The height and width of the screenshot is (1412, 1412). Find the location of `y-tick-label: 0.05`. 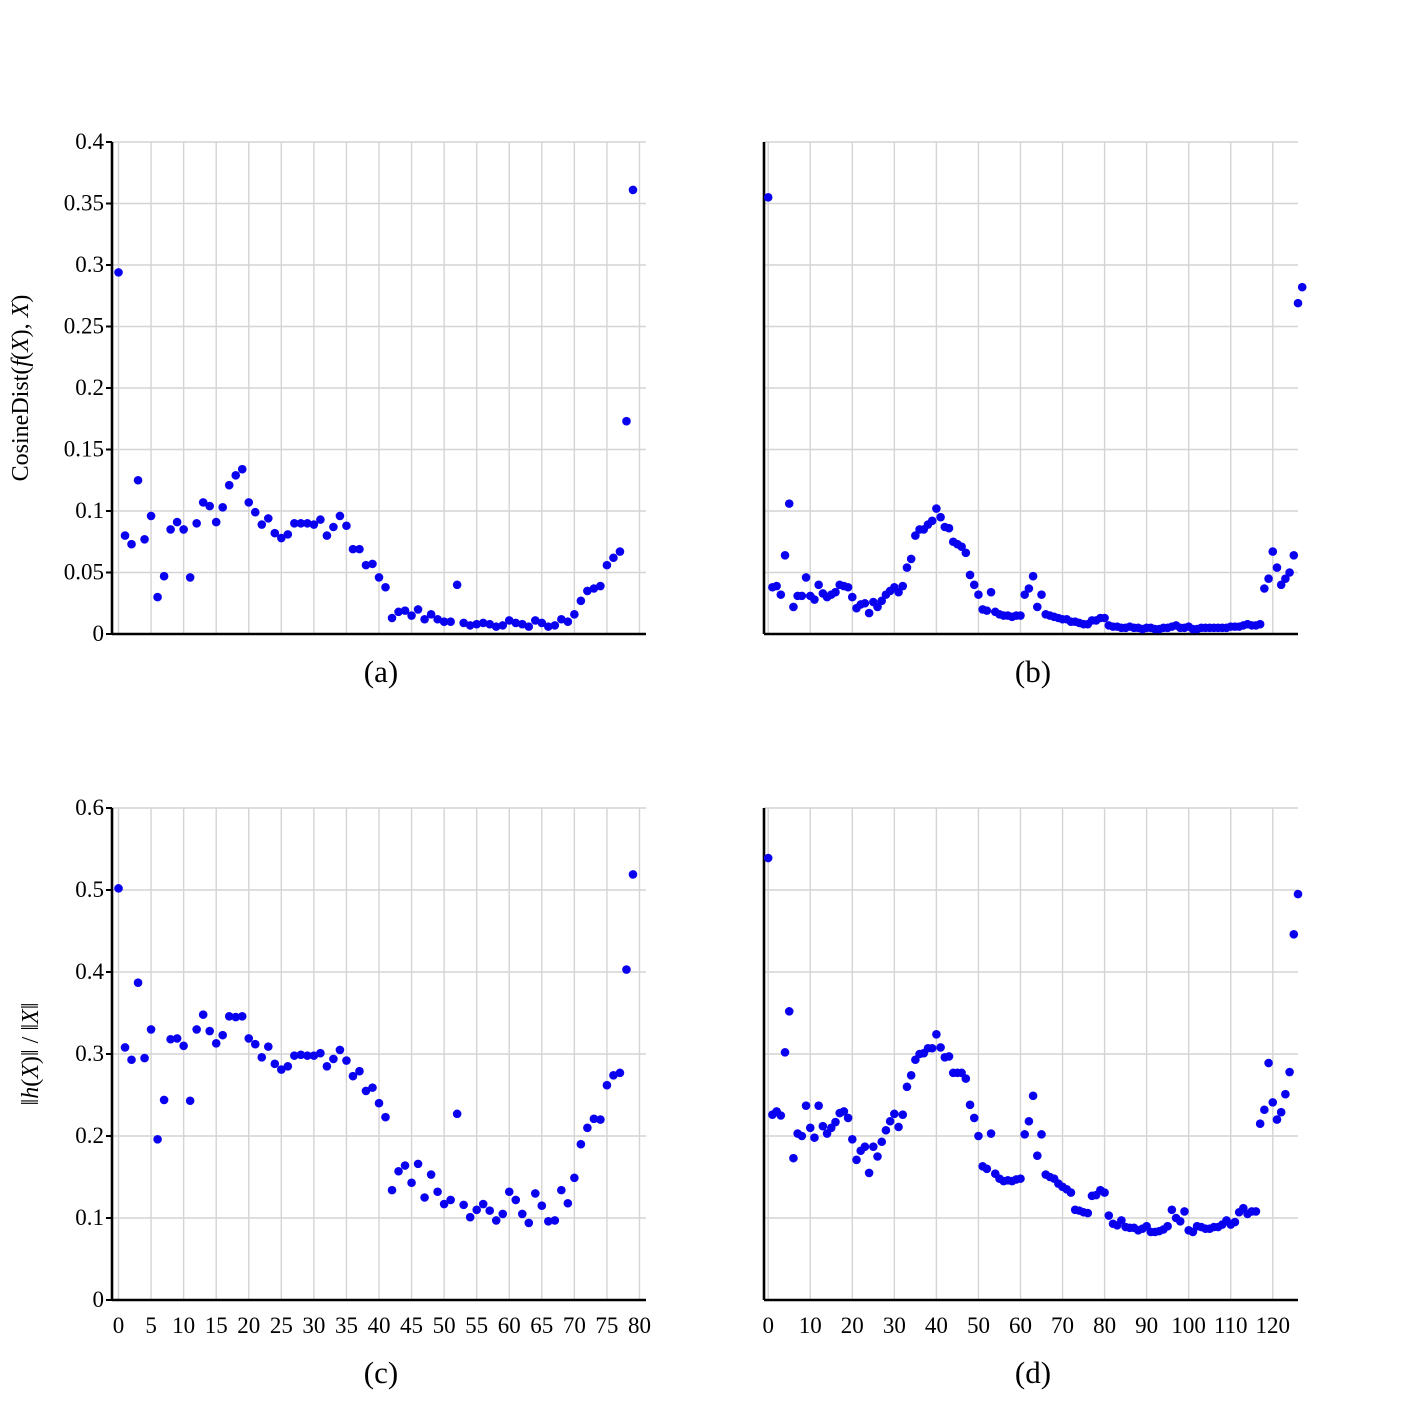

y-tick-label: 0.05 is located at coordinates (84, 572).